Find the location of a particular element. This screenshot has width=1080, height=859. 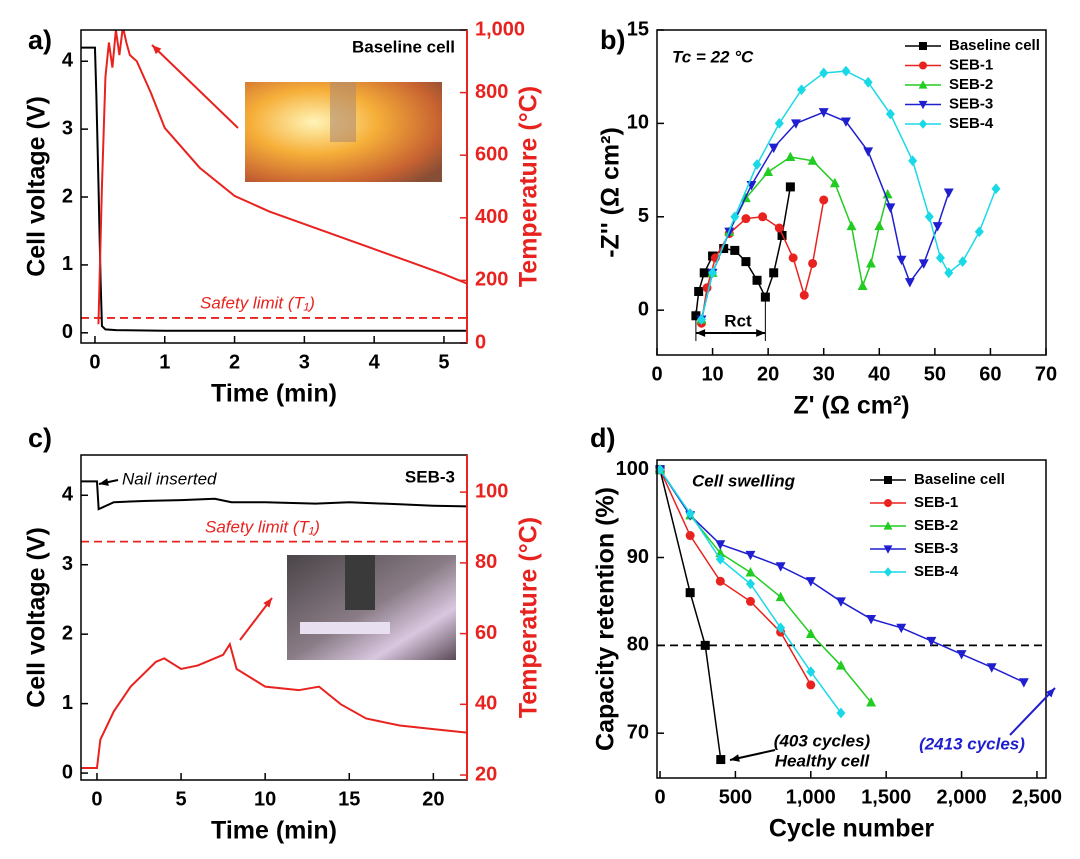

y-tick-label: 5 is located at coordinates (643, 216).